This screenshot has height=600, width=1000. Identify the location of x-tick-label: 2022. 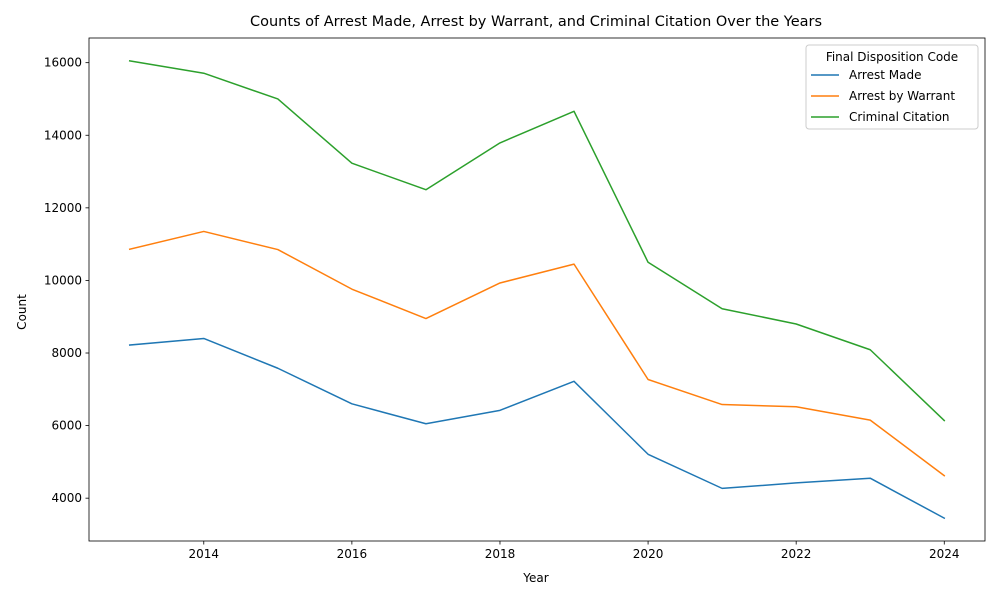
(796, 554).